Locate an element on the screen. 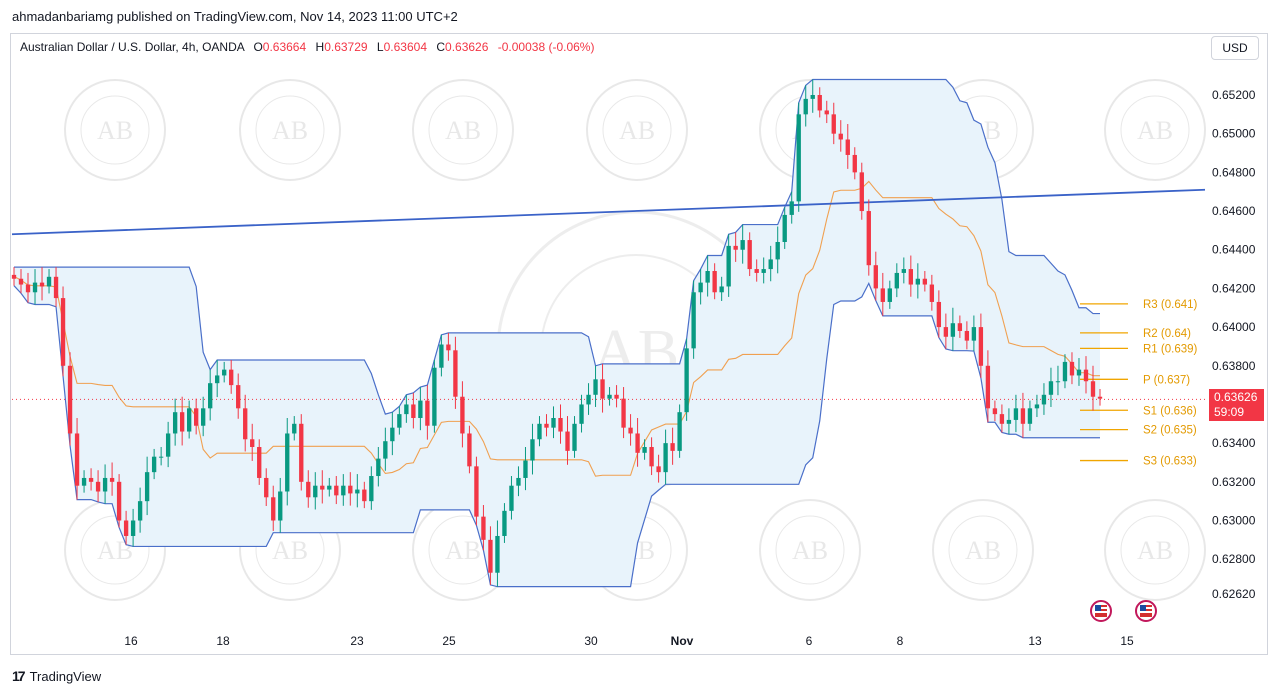 Image resolution: width=1280 pixels, height=695 pixels. close-label: C is located at coordinates (441, 47).